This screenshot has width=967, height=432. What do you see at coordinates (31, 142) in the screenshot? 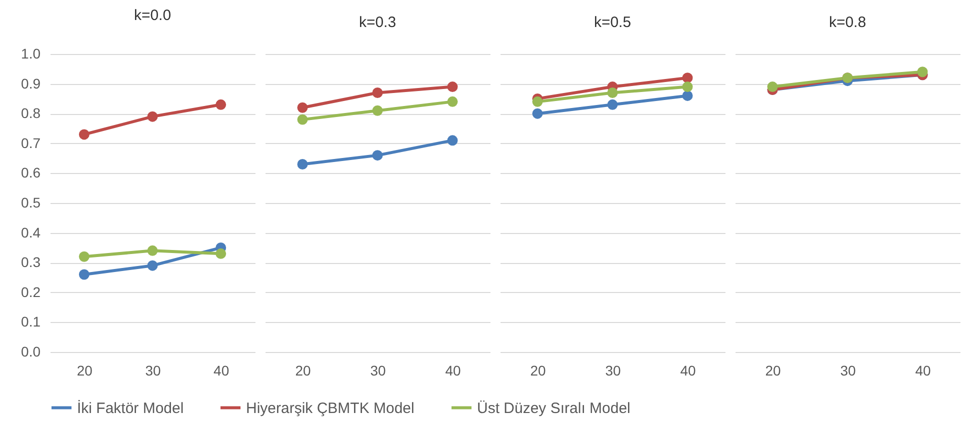
I see `y-tick-label: 0.7` at bounding box center [31, 142].